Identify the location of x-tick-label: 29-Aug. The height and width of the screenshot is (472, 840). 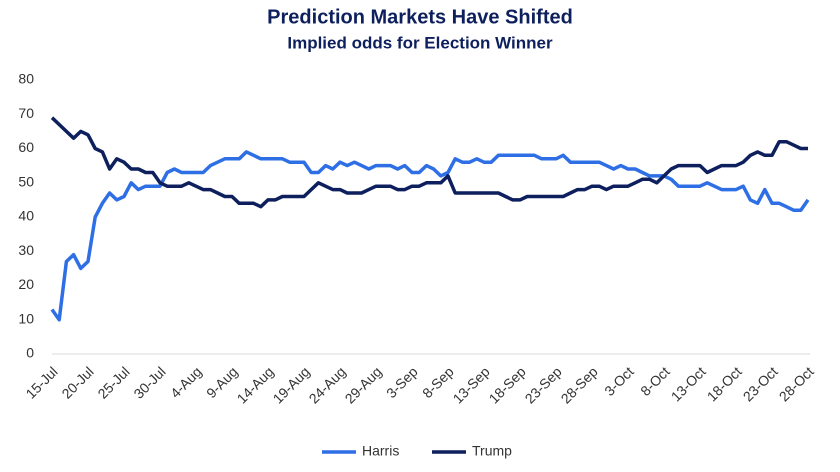
(362, 384).